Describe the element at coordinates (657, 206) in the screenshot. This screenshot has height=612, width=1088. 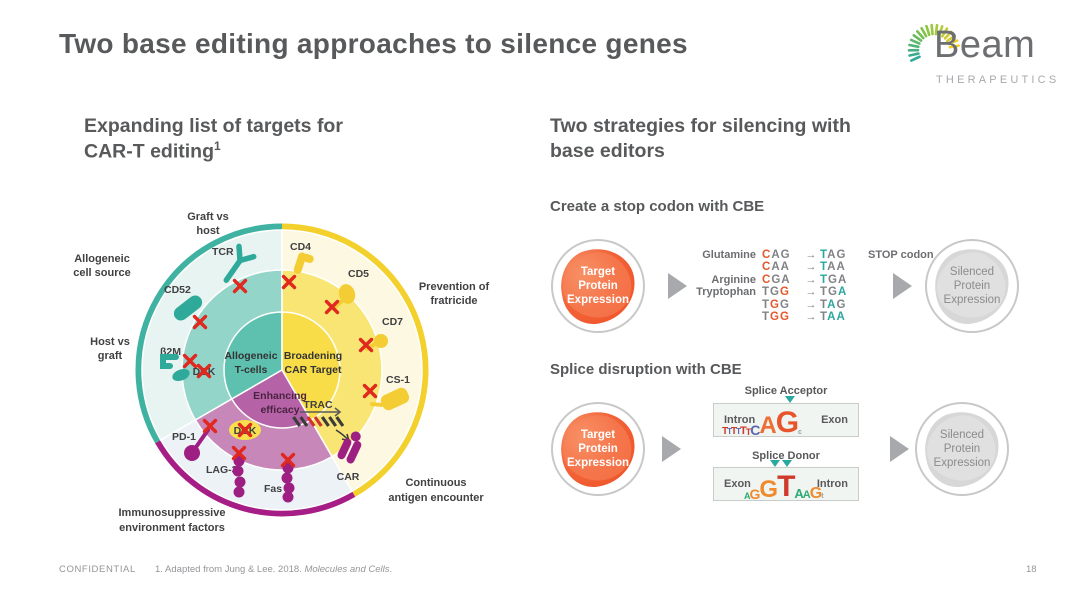
I see `stop-codon-heading: Create a stop codon with CBE` at that location.